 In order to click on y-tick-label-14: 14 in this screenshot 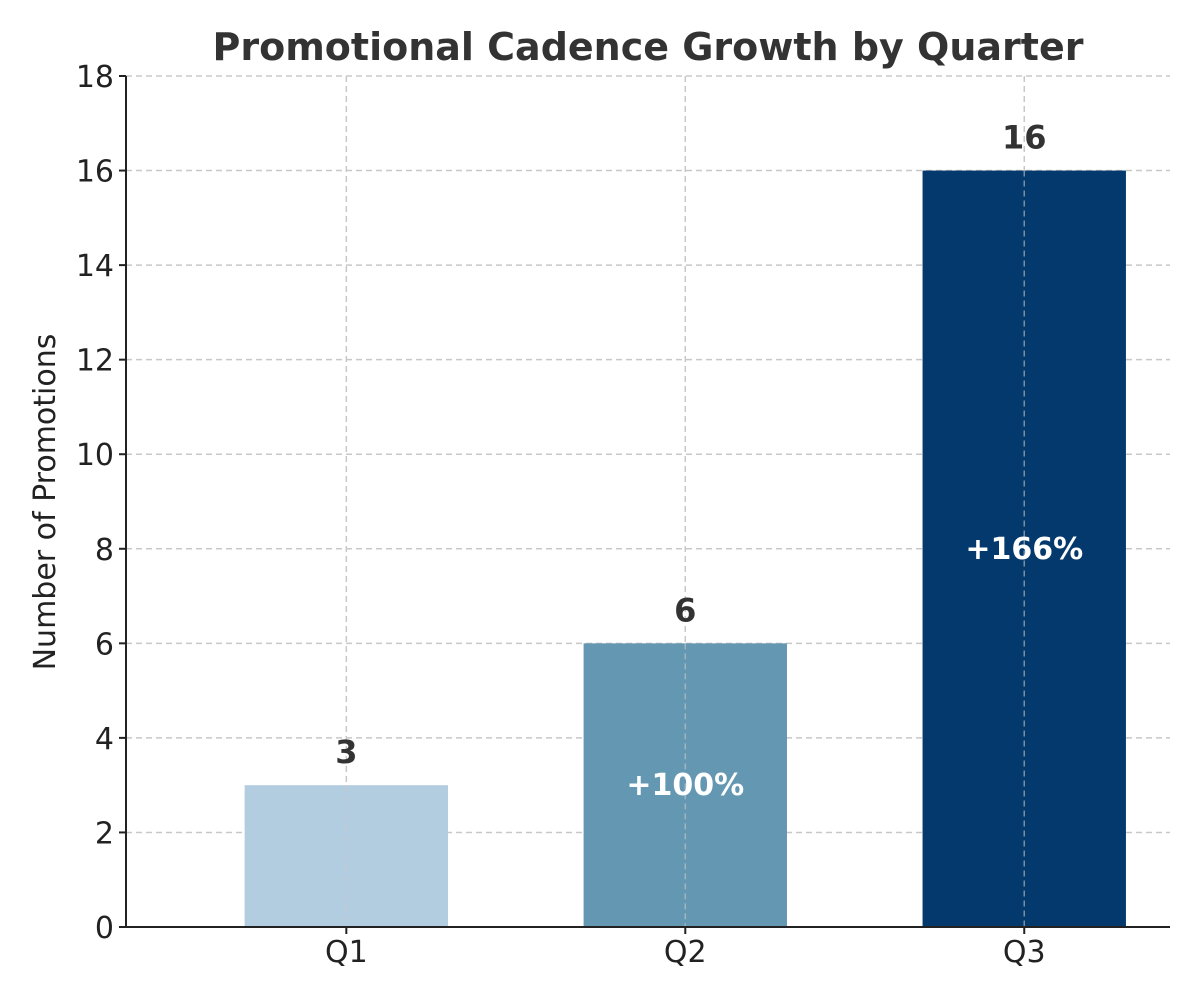, I will do `click(95, 266)`.